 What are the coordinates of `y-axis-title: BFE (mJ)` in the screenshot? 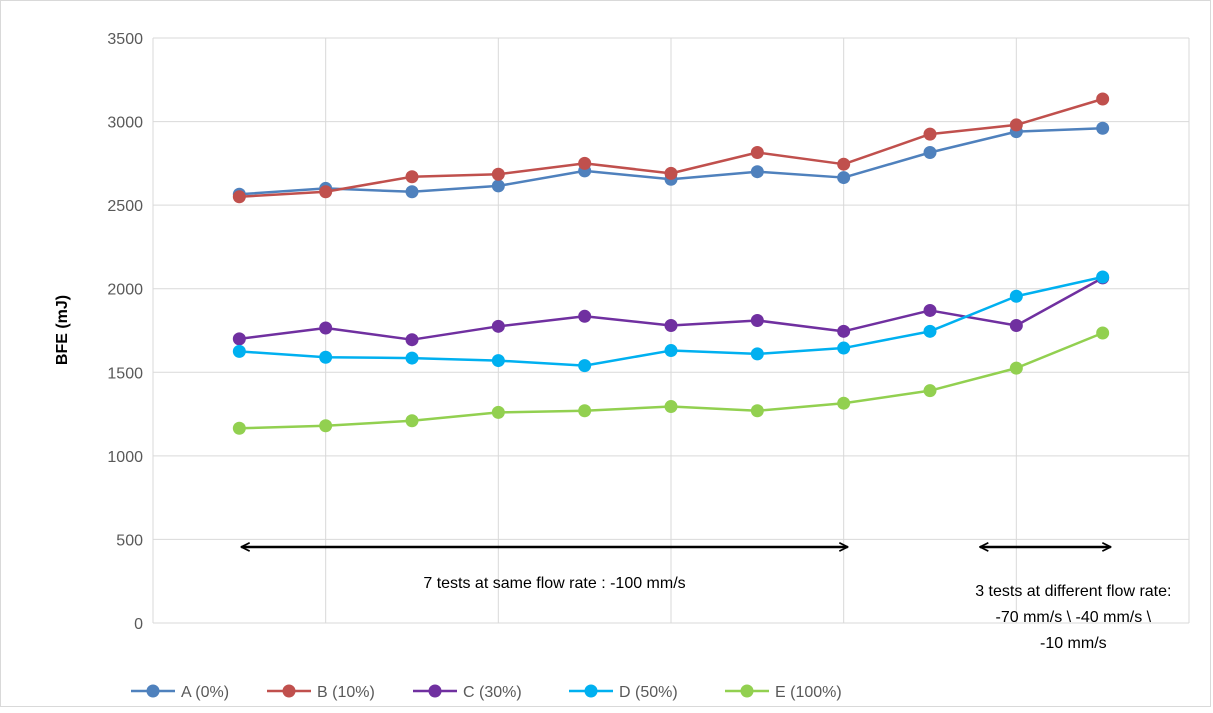 It's located at (62, 330).